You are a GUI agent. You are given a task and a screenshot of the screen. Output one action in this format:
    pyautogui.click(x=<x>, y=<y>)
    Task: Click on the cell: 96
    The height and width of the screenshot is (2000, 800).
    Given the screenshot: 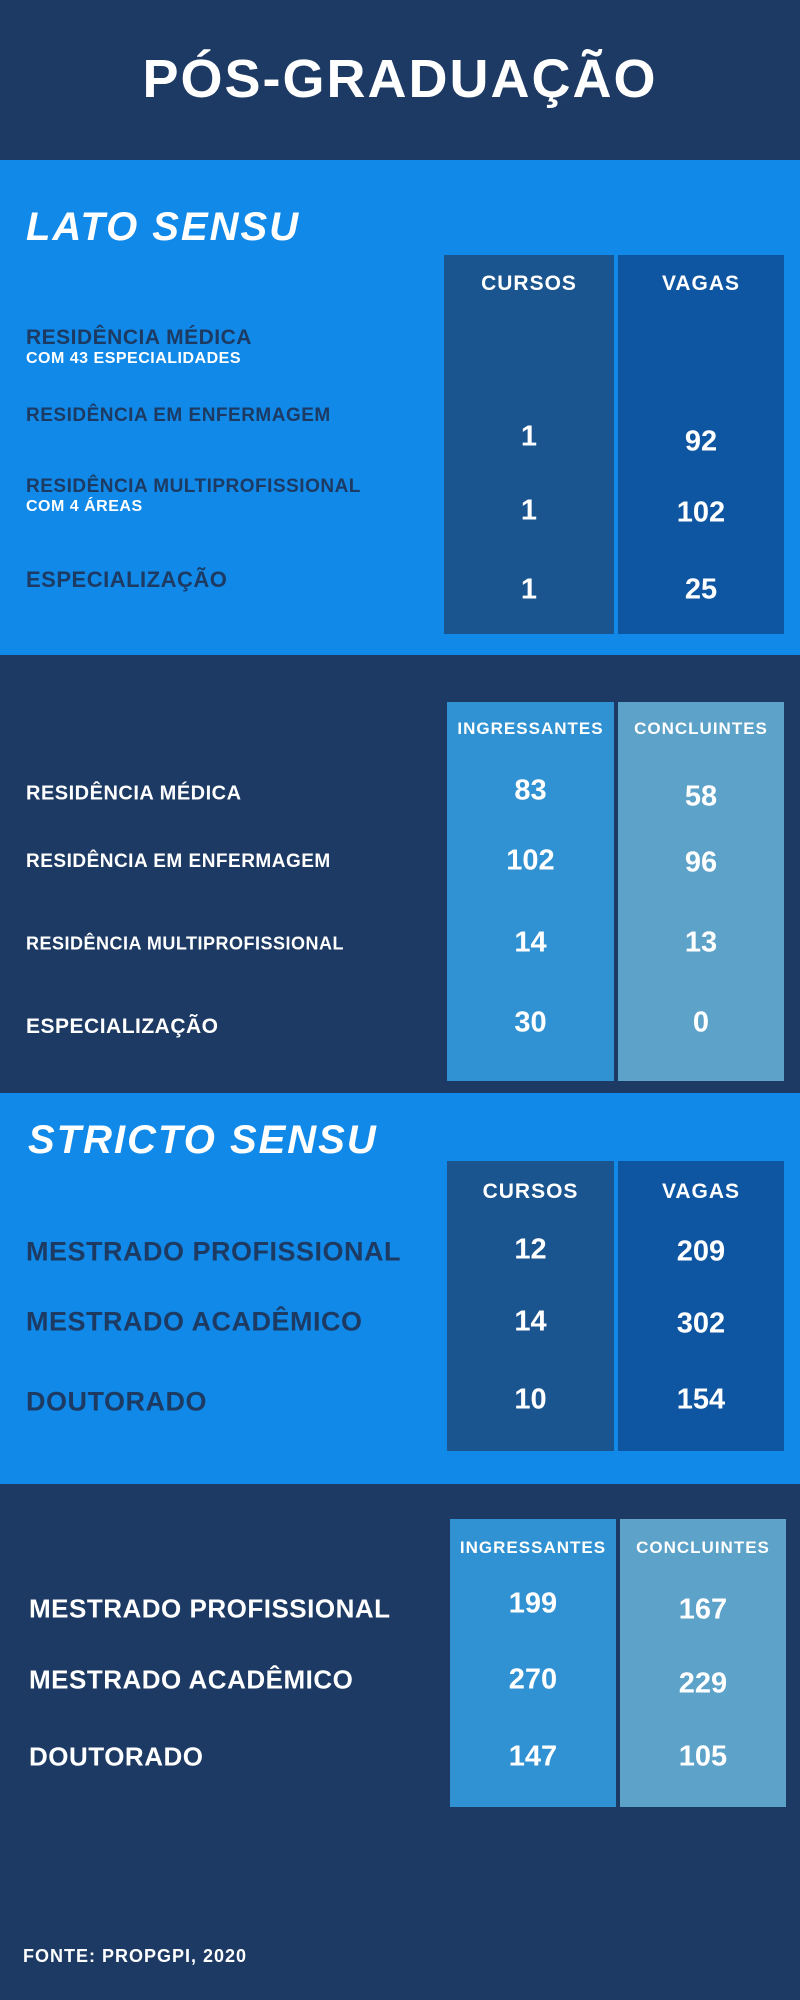 What is the action you would take?
    pyautogui.click(x=701, y=862)
    